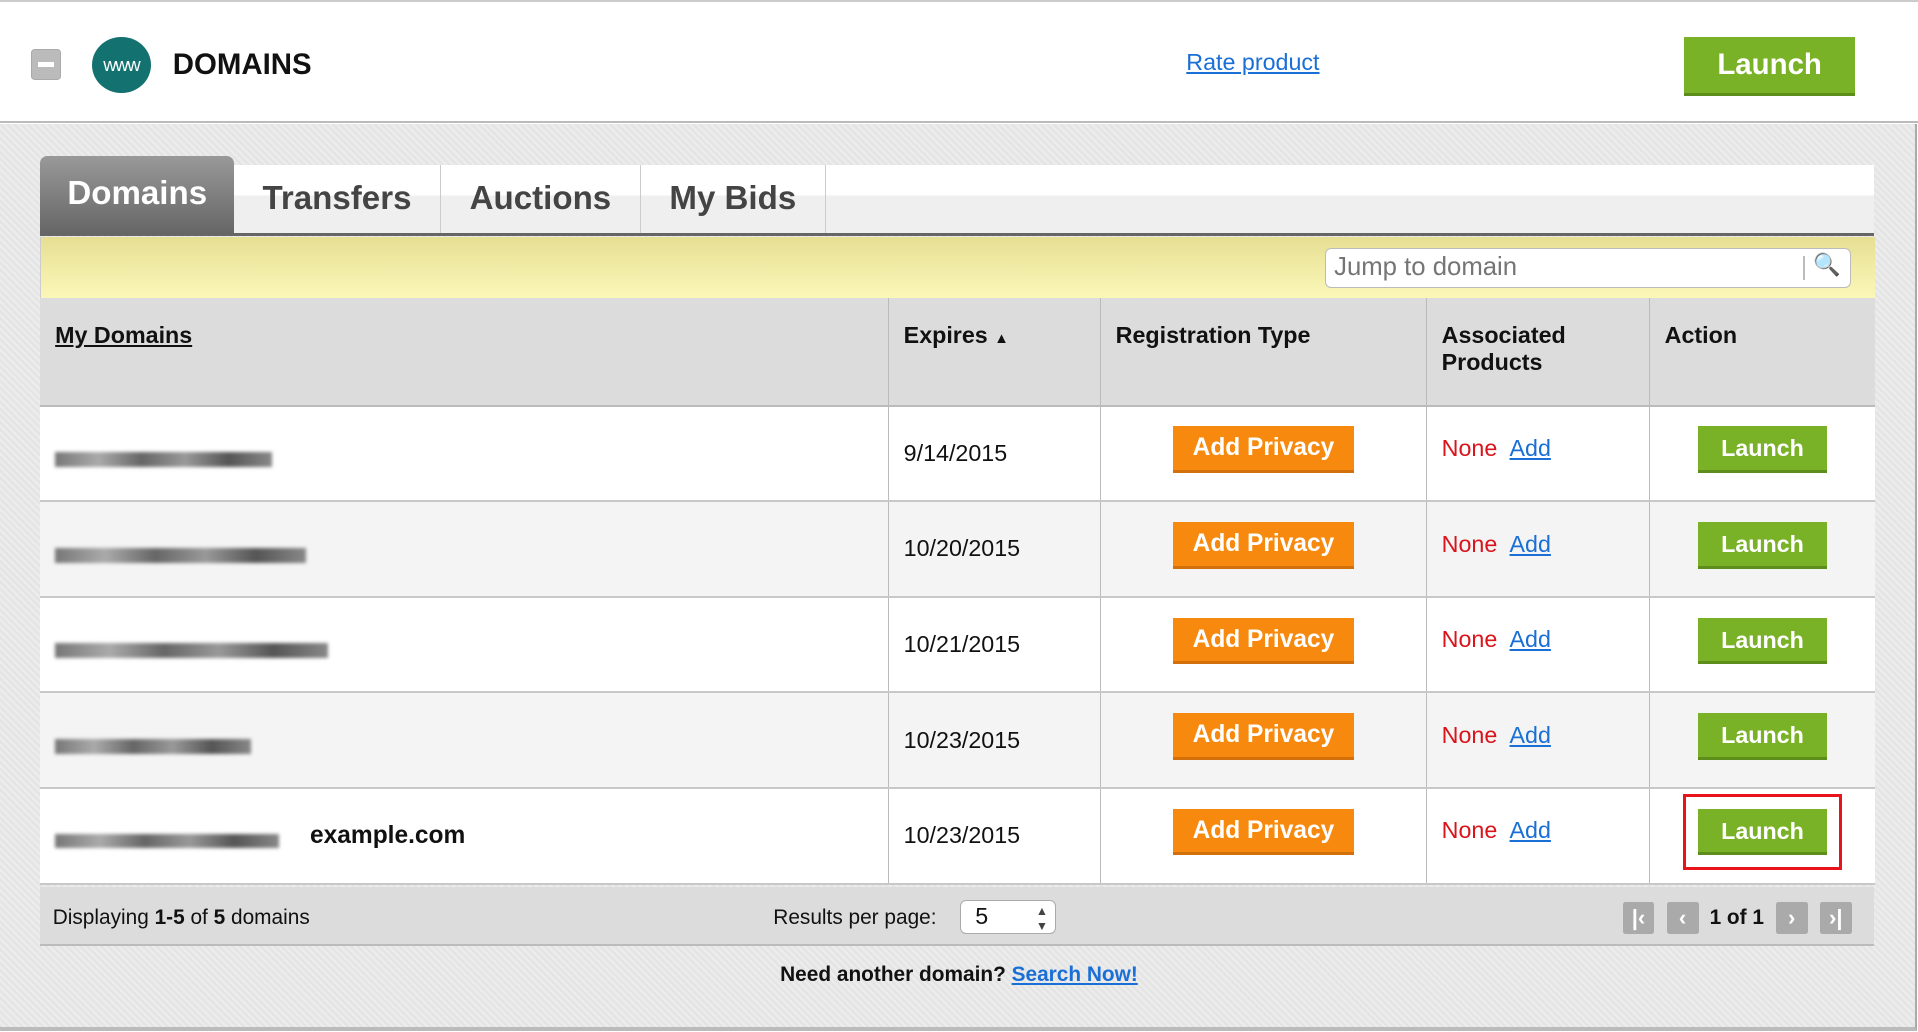 The width and height of the screenshot is (1918, 1032). I want to click on display-range: 1-5, so click(169, 917).